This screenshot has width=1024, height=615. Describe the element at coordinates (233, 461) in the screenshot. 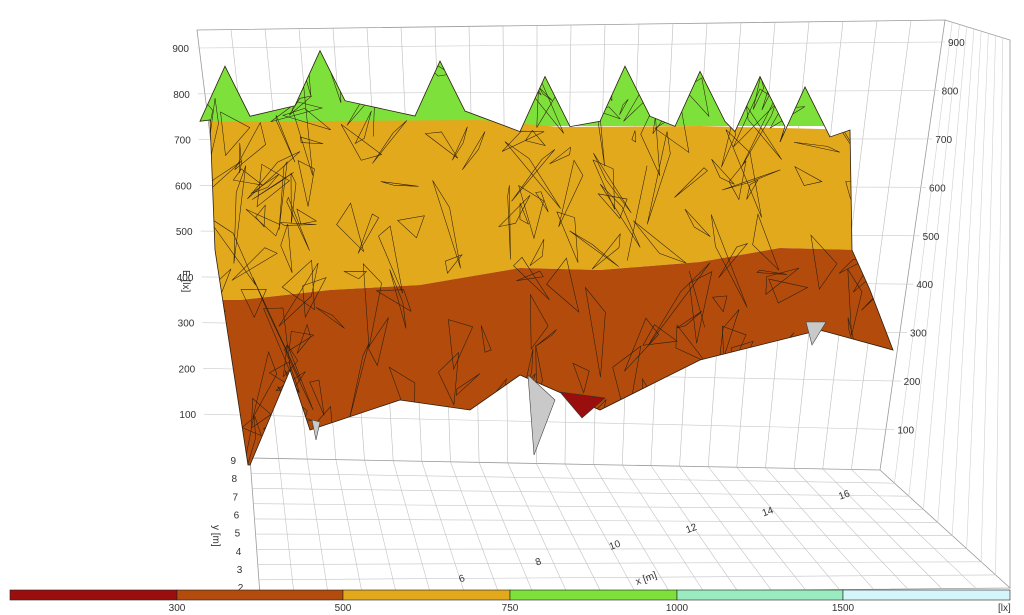

I see `y-tick-label: 9` at that location.